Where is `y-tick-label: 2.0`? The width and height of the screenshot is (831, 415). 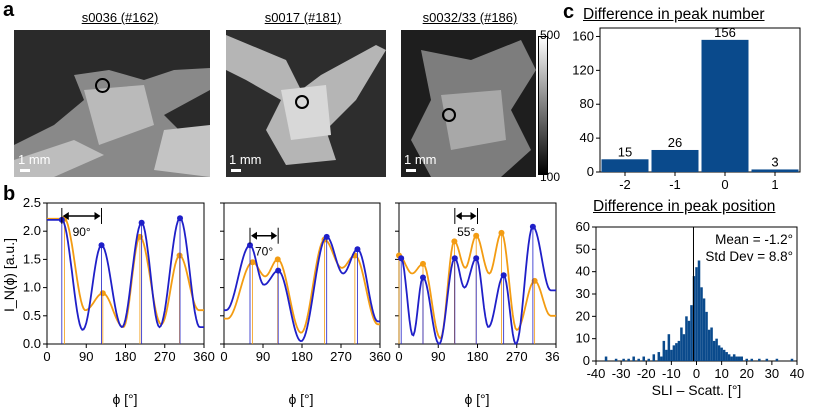
y-tick-label: 2.0 is located at coordinates (32, 230).